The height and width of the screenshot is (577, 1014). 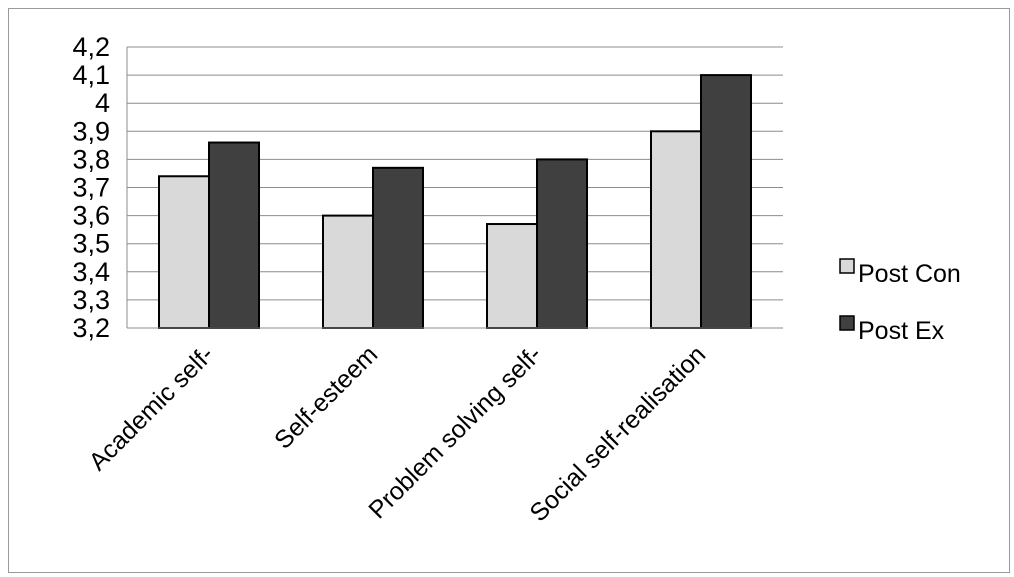 What do you see at coordinates (91, 216) in the screenshot?
I see `y-tick-label: 3,6` at bounding box center [91, 216].